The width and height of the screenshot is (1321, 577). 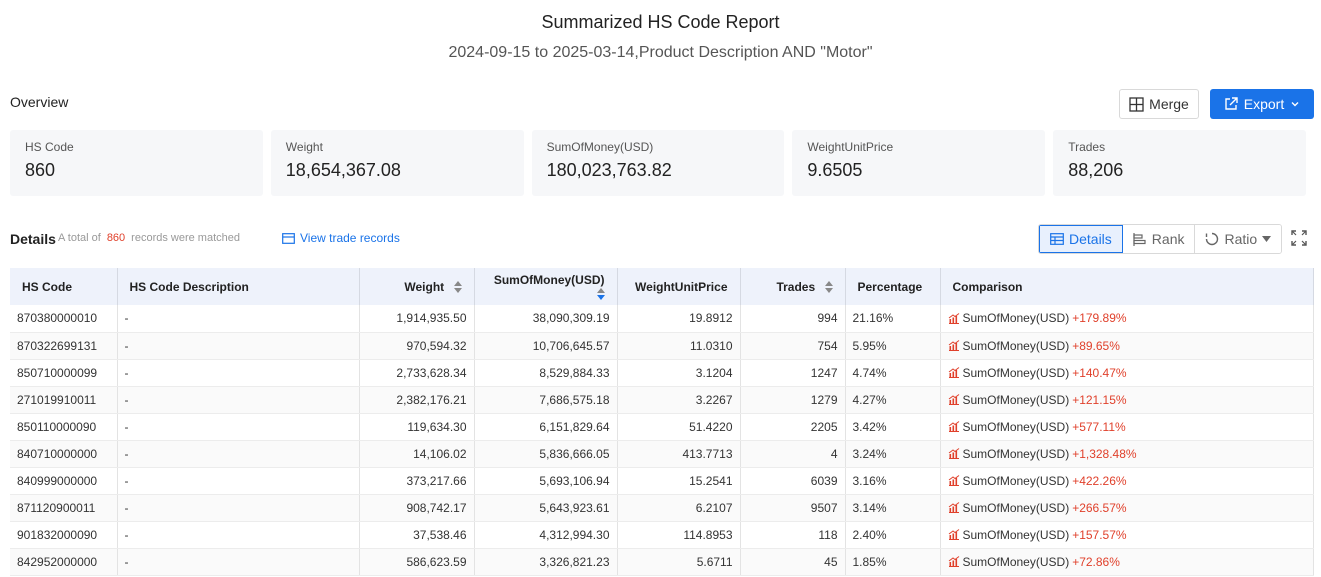 I want to click on tab-details: Details, so click(x=1081, y=239).